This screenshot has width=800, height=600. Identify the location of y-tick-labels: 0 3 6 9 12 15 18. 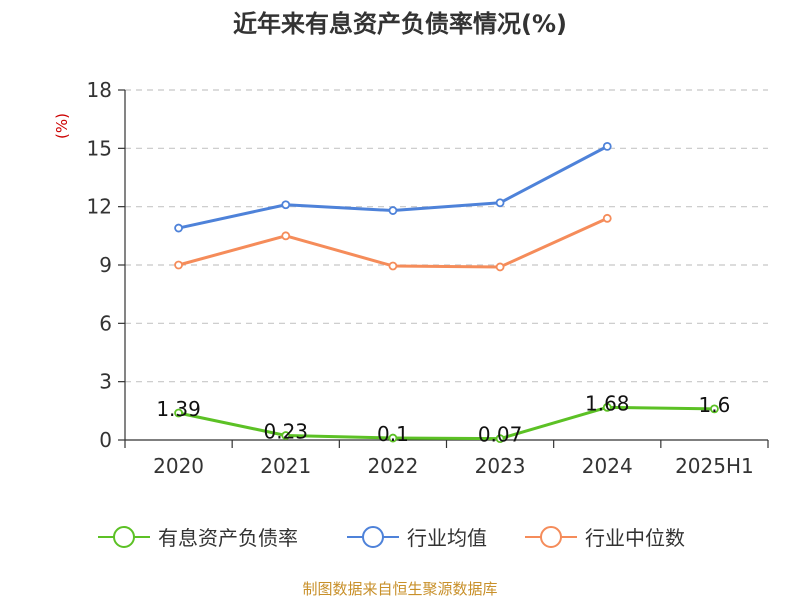
(99, 265).